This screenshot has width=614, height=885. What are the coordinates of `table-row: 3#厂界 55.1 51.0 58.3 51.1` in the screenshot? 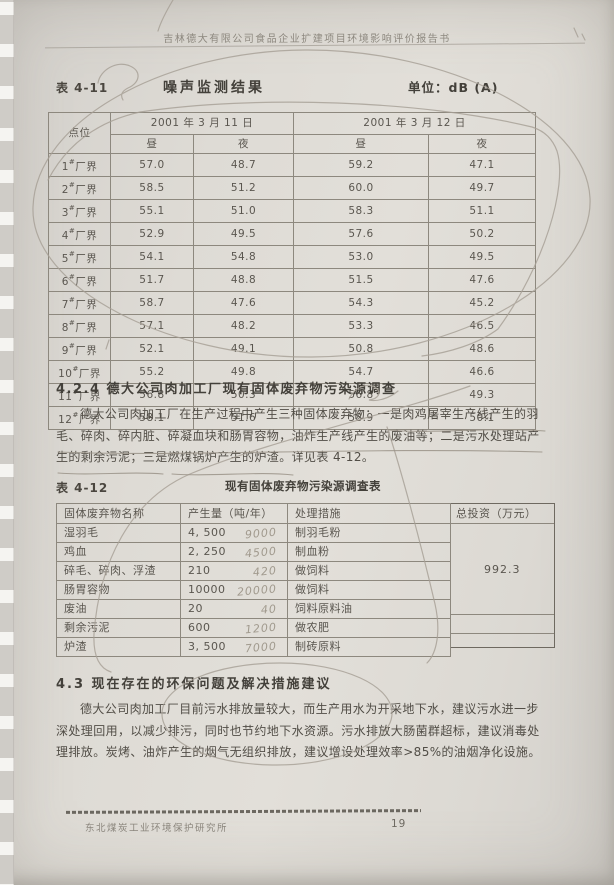 It's located at (292, 211).